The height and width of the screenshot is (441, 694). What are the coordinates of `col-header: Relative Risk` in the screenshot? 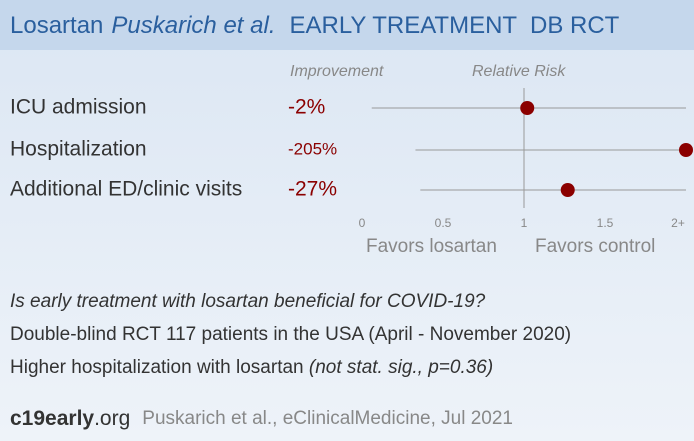 It's located at (519, 71).